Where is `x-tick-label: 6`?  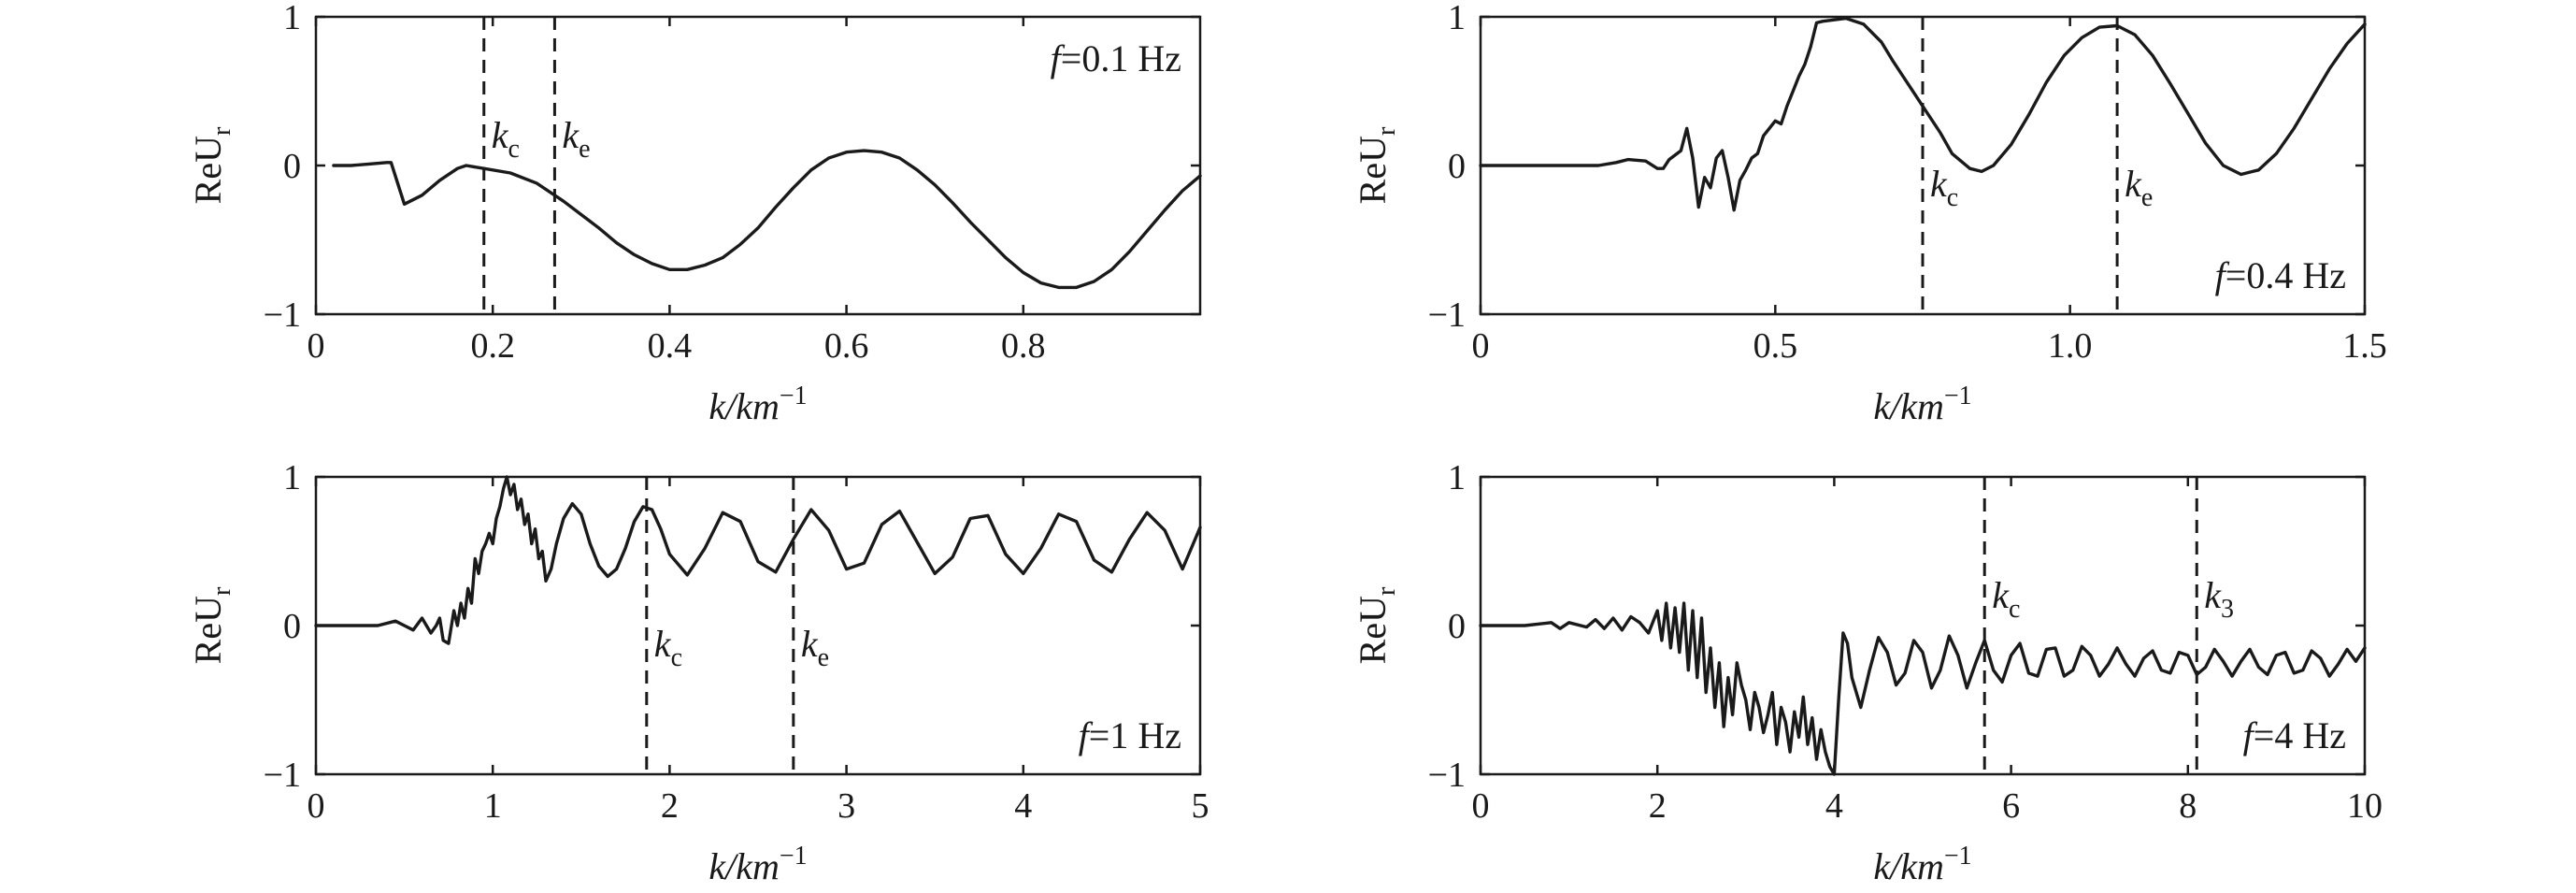
x-tick-label: 6 is located at coordinates (2011, 806).